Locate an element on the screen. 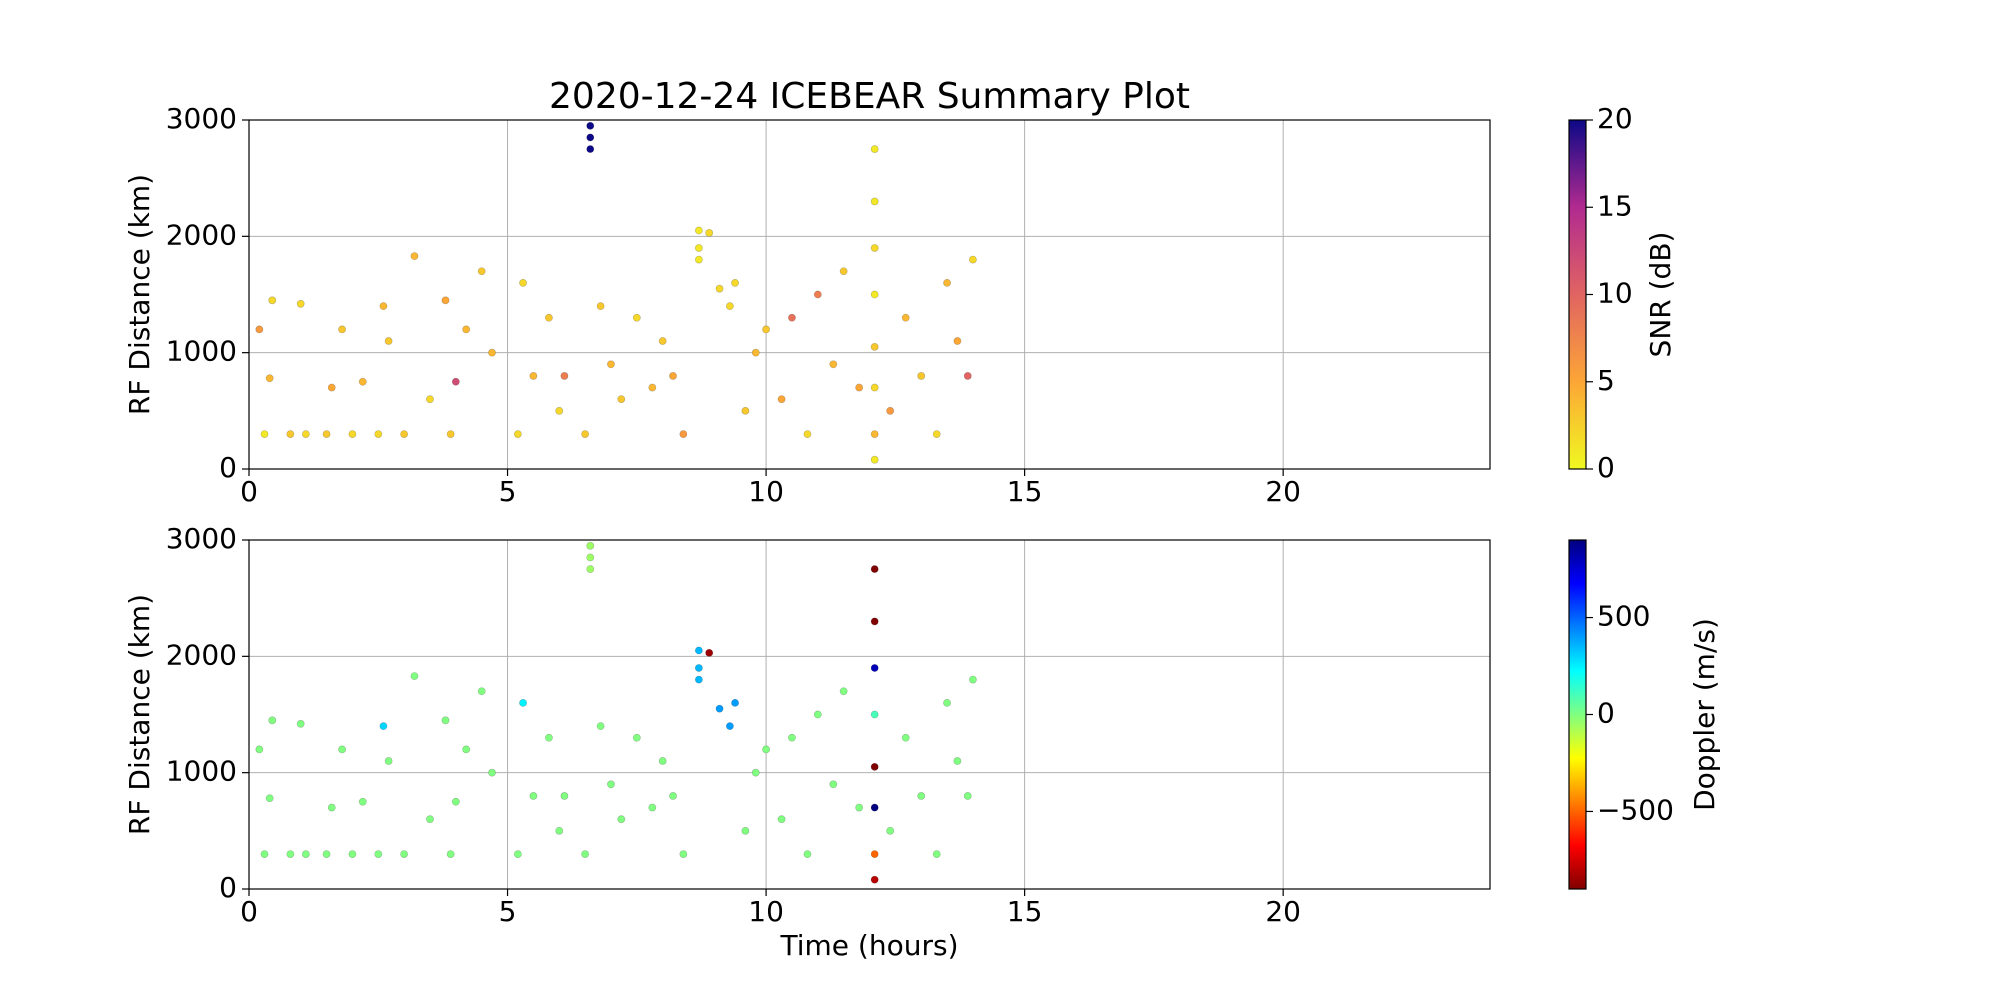 This screenshot has width=2000, height=1000. colorbar-tick-label: −500 is located at coordinates (1635, 809).